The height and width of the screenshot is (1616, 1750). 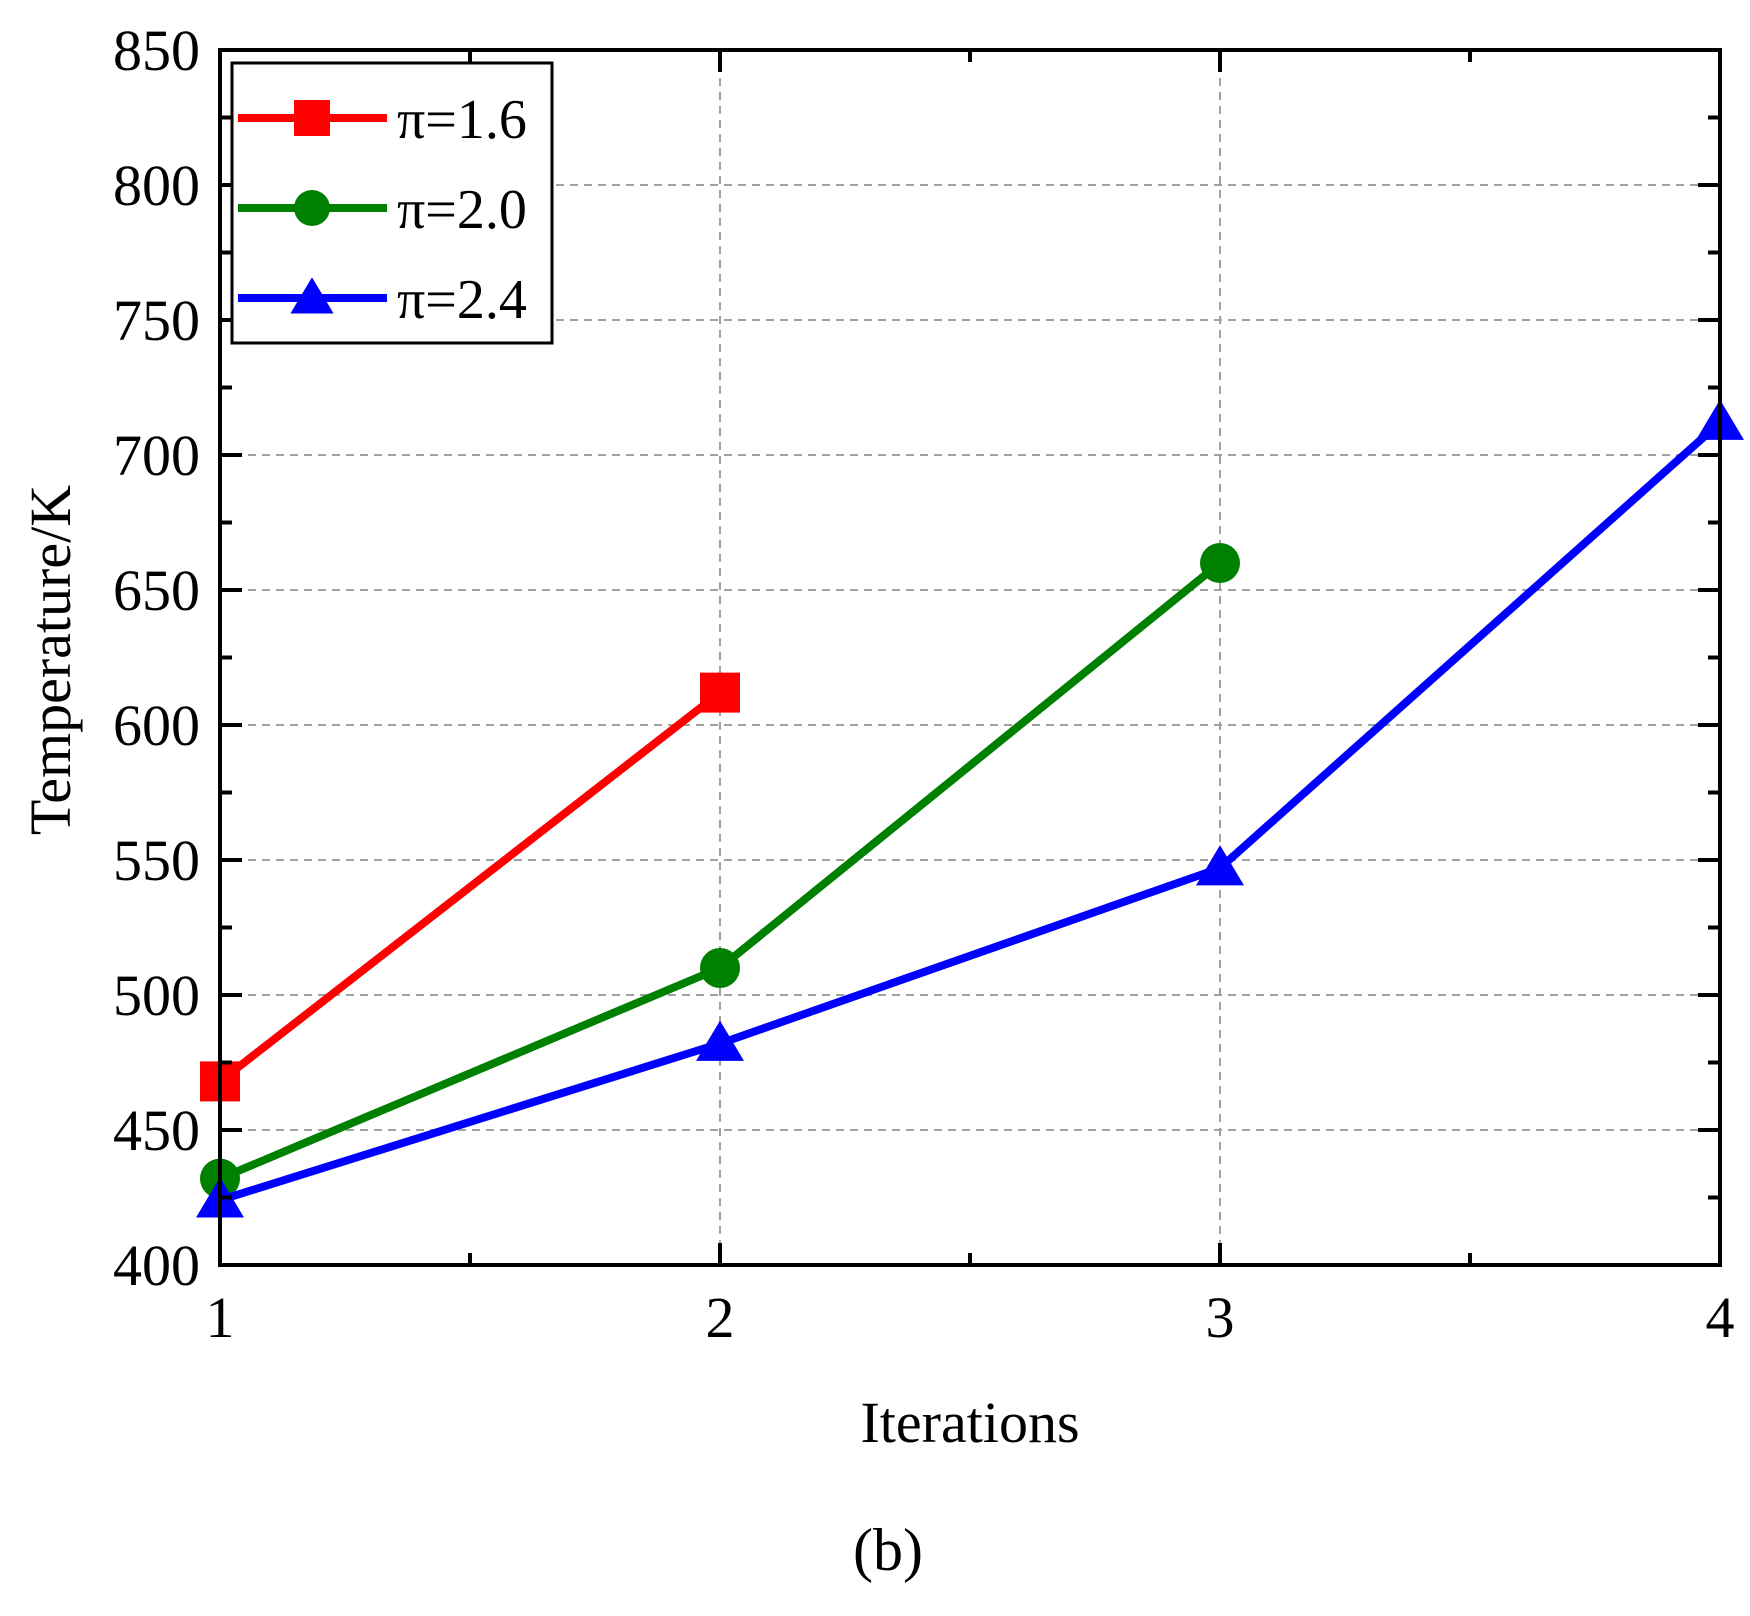 What do you see at coordinates (392, 203) in the screenshot?
I see `legend: π=1.6 π=2.0 π=2.4` at bounding box center [392, 203].